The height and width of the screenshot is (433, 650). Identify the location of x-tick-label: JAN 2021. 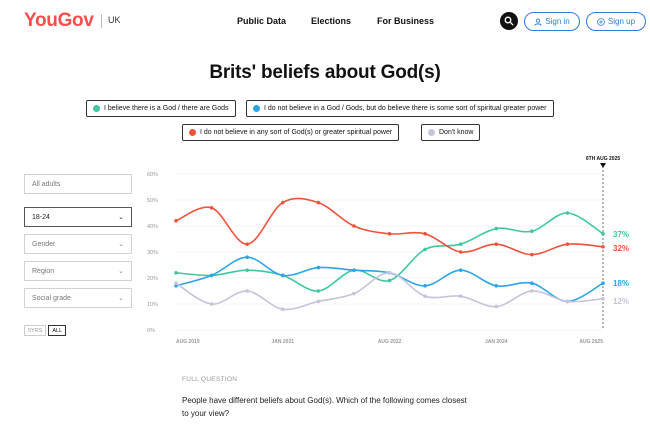
(282, 342).